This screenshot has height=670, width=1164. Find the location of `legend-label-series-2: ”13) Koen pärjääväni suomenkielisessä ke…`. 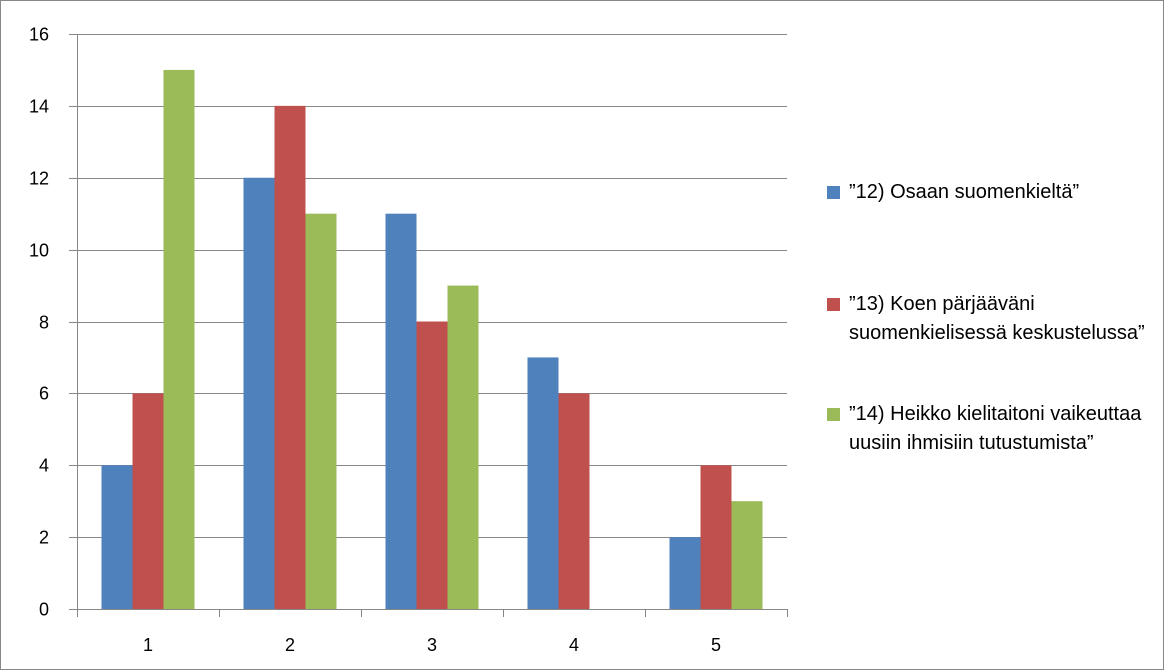

legend-label-series-2: ”13) Koen pärjääväni suomenkielisessä ke… is located at coordinates (997, 318).